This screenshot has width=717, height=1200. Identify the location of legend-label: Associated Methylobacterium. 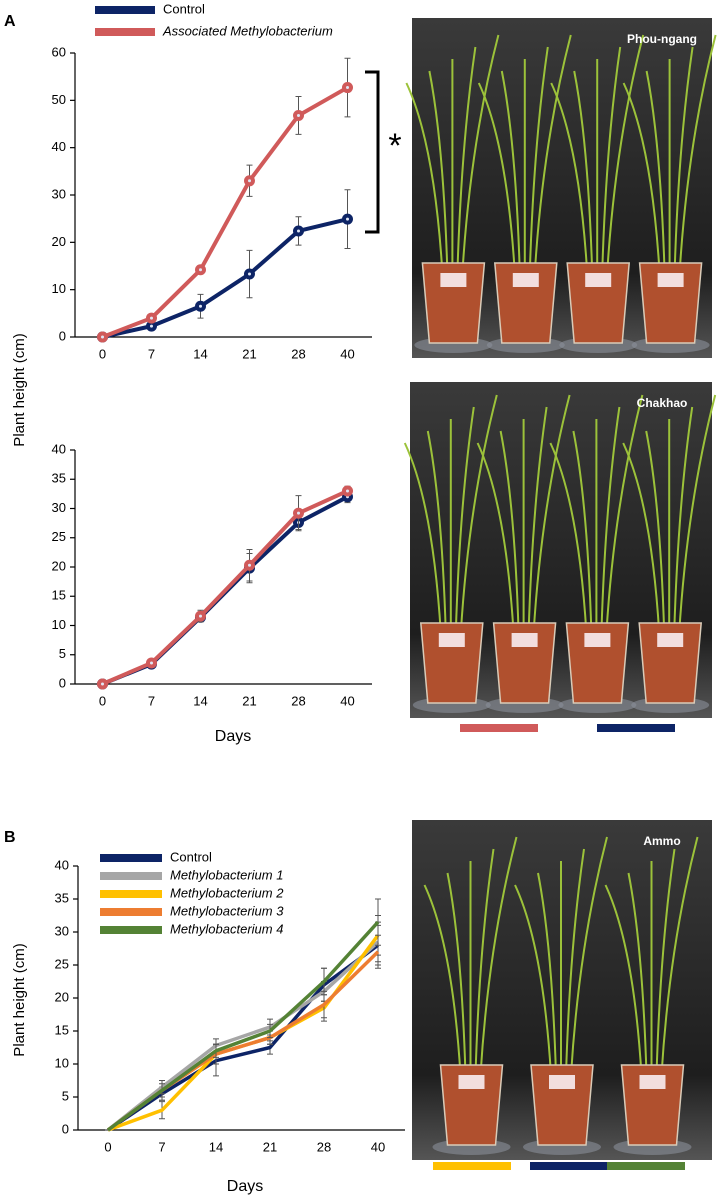
(247, 30).